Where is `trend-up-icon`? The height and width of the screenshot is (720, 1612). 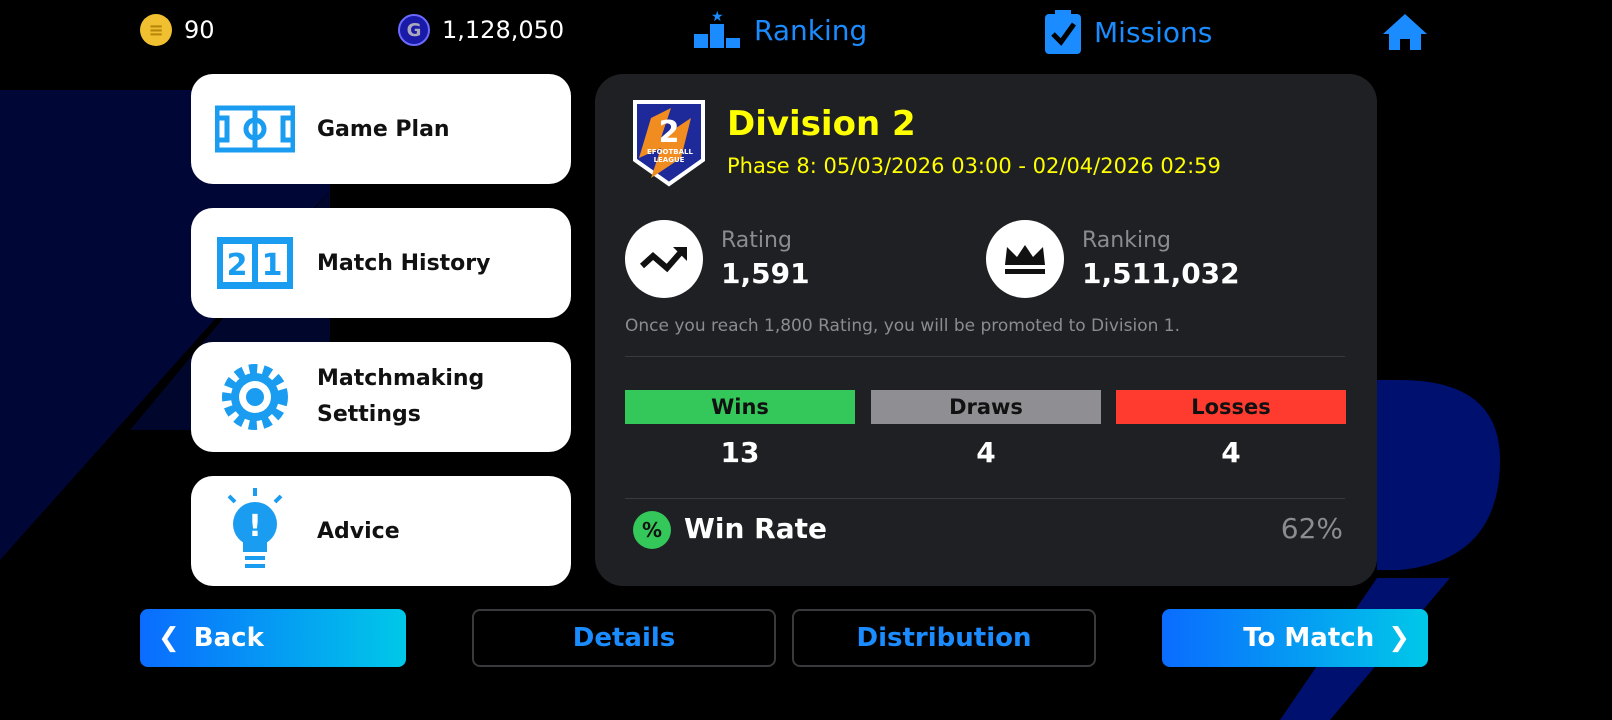
trend-up-icon is located at coordinates (664, 259).